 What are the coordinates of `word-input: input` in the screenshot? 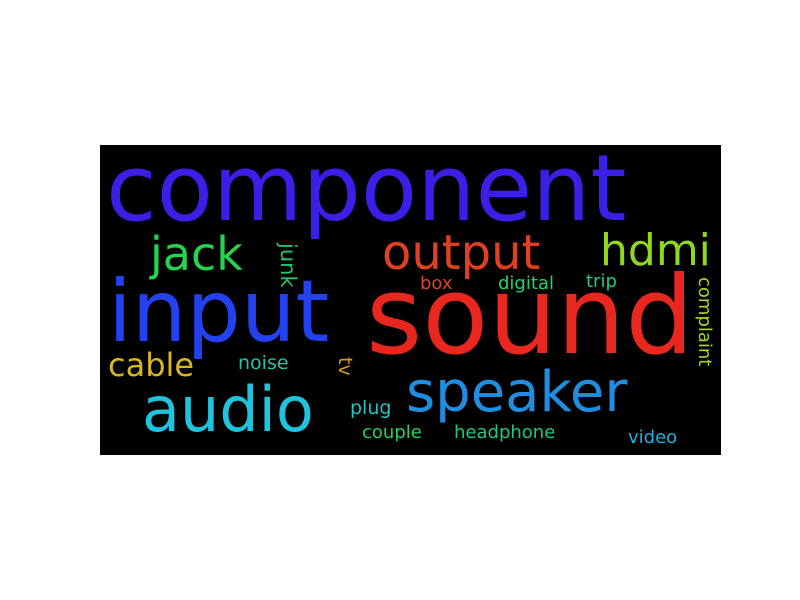 It's located at (219, 312).